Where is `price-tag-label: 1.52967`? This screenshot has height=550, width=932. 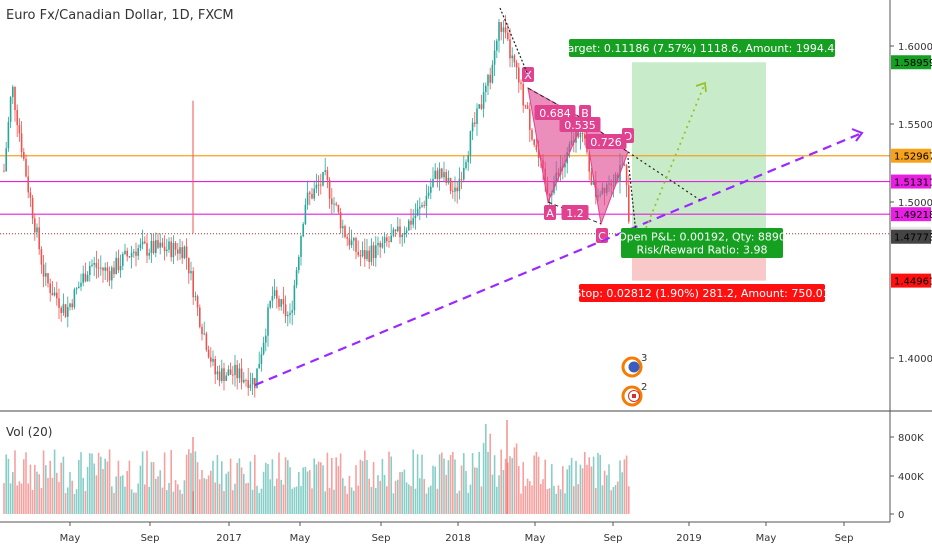 price-tag-label: 1.52967 is located at coordinates (913, 157).